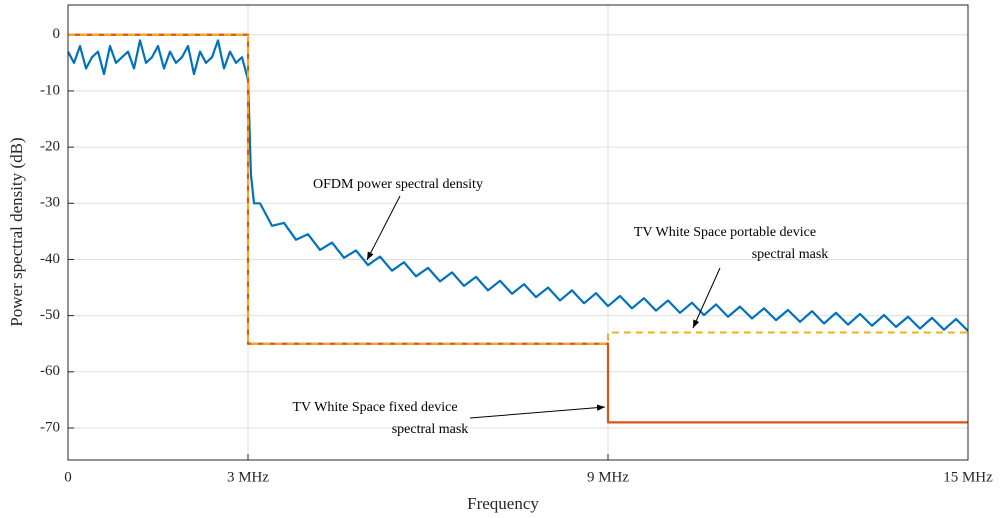 The image size is (1004, 518). I want to click on y-tick-label: -60, so click(50, 371).